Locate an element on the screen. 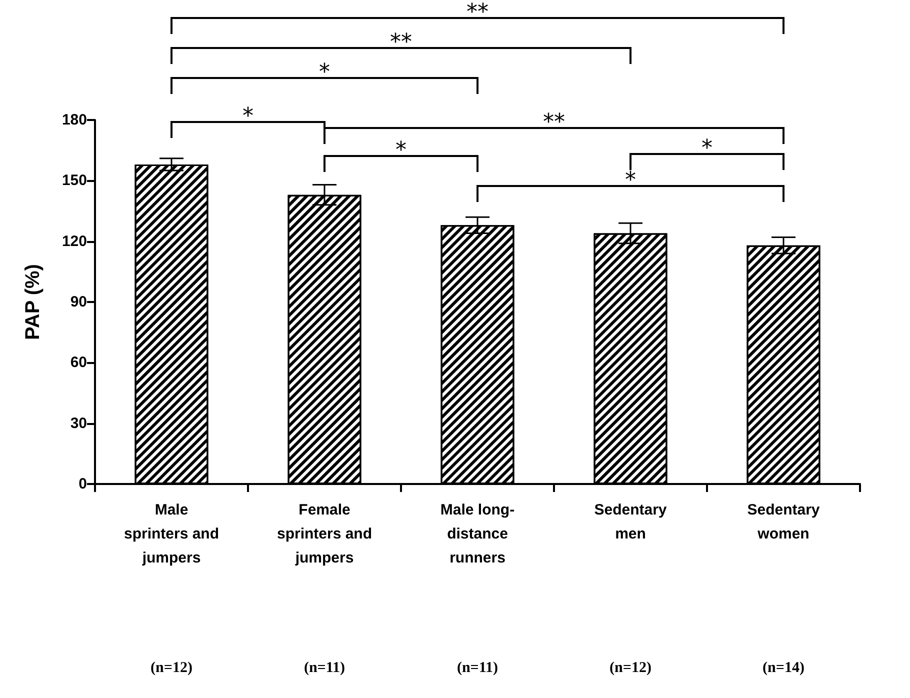  x-tick-label: Sedentary men is located at coordinates (631, 522).